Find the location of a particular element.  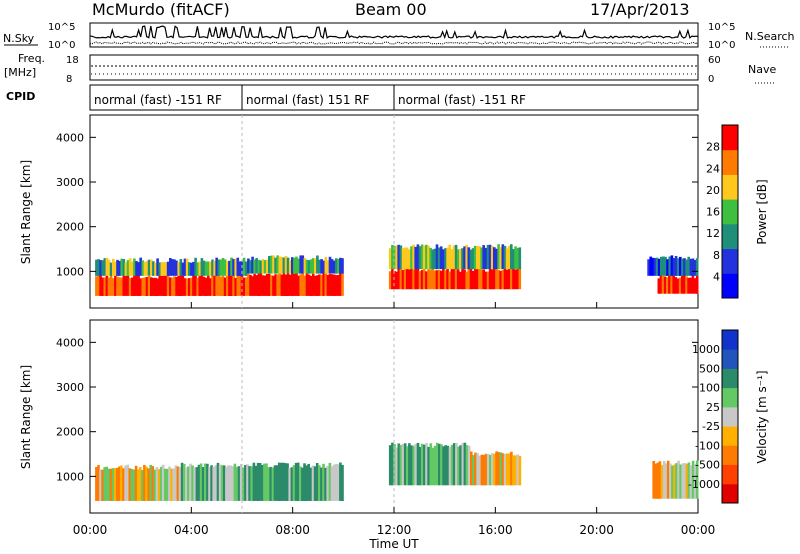

ytick-label: 1000 is located at coordinates (70, 476).